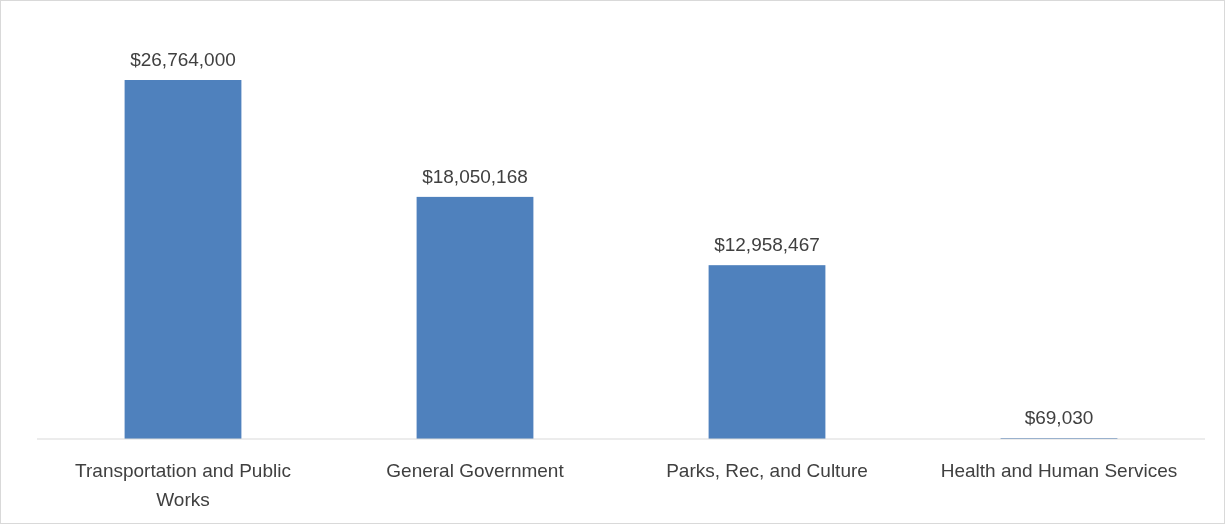 This screenshot has width=1225, height=524. I want to click on x-tick-label: Transportation and Public Works, so click(183, 485).